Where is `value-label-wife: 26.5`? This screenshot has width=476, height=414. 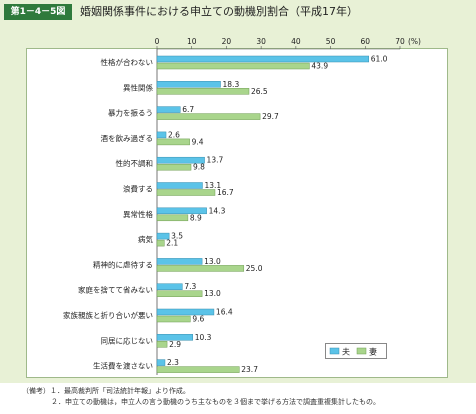
value-label-wife: 26.5 is located at coordinates (259, 91).